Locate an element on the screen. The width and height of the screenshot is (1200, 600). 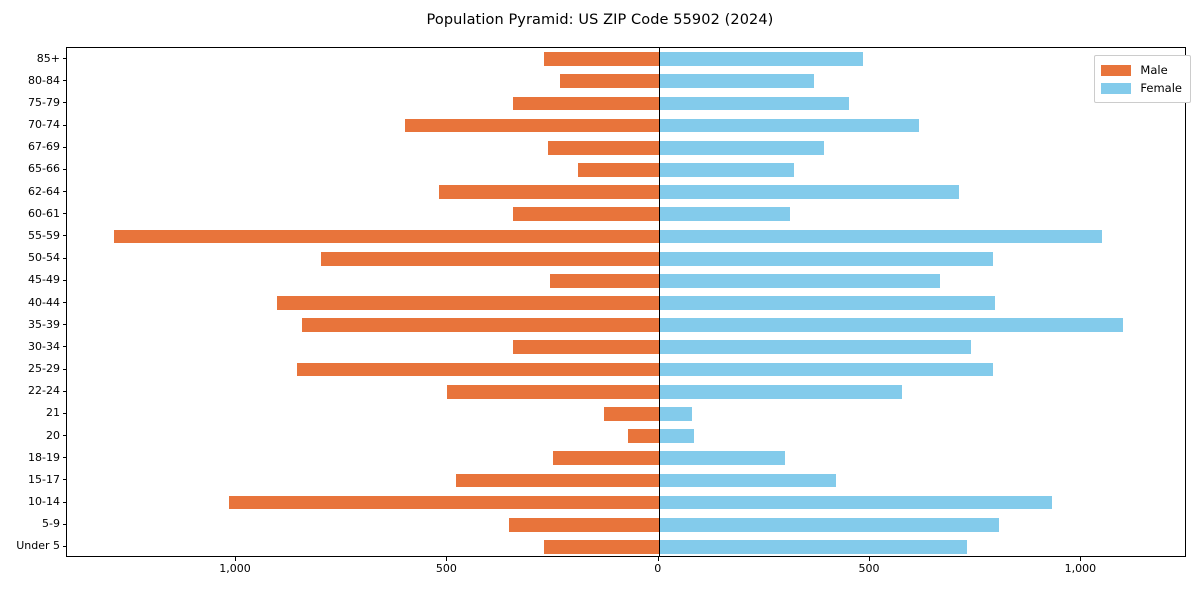
y-tick-label: 35-39 is located at coordinates (44, 324).